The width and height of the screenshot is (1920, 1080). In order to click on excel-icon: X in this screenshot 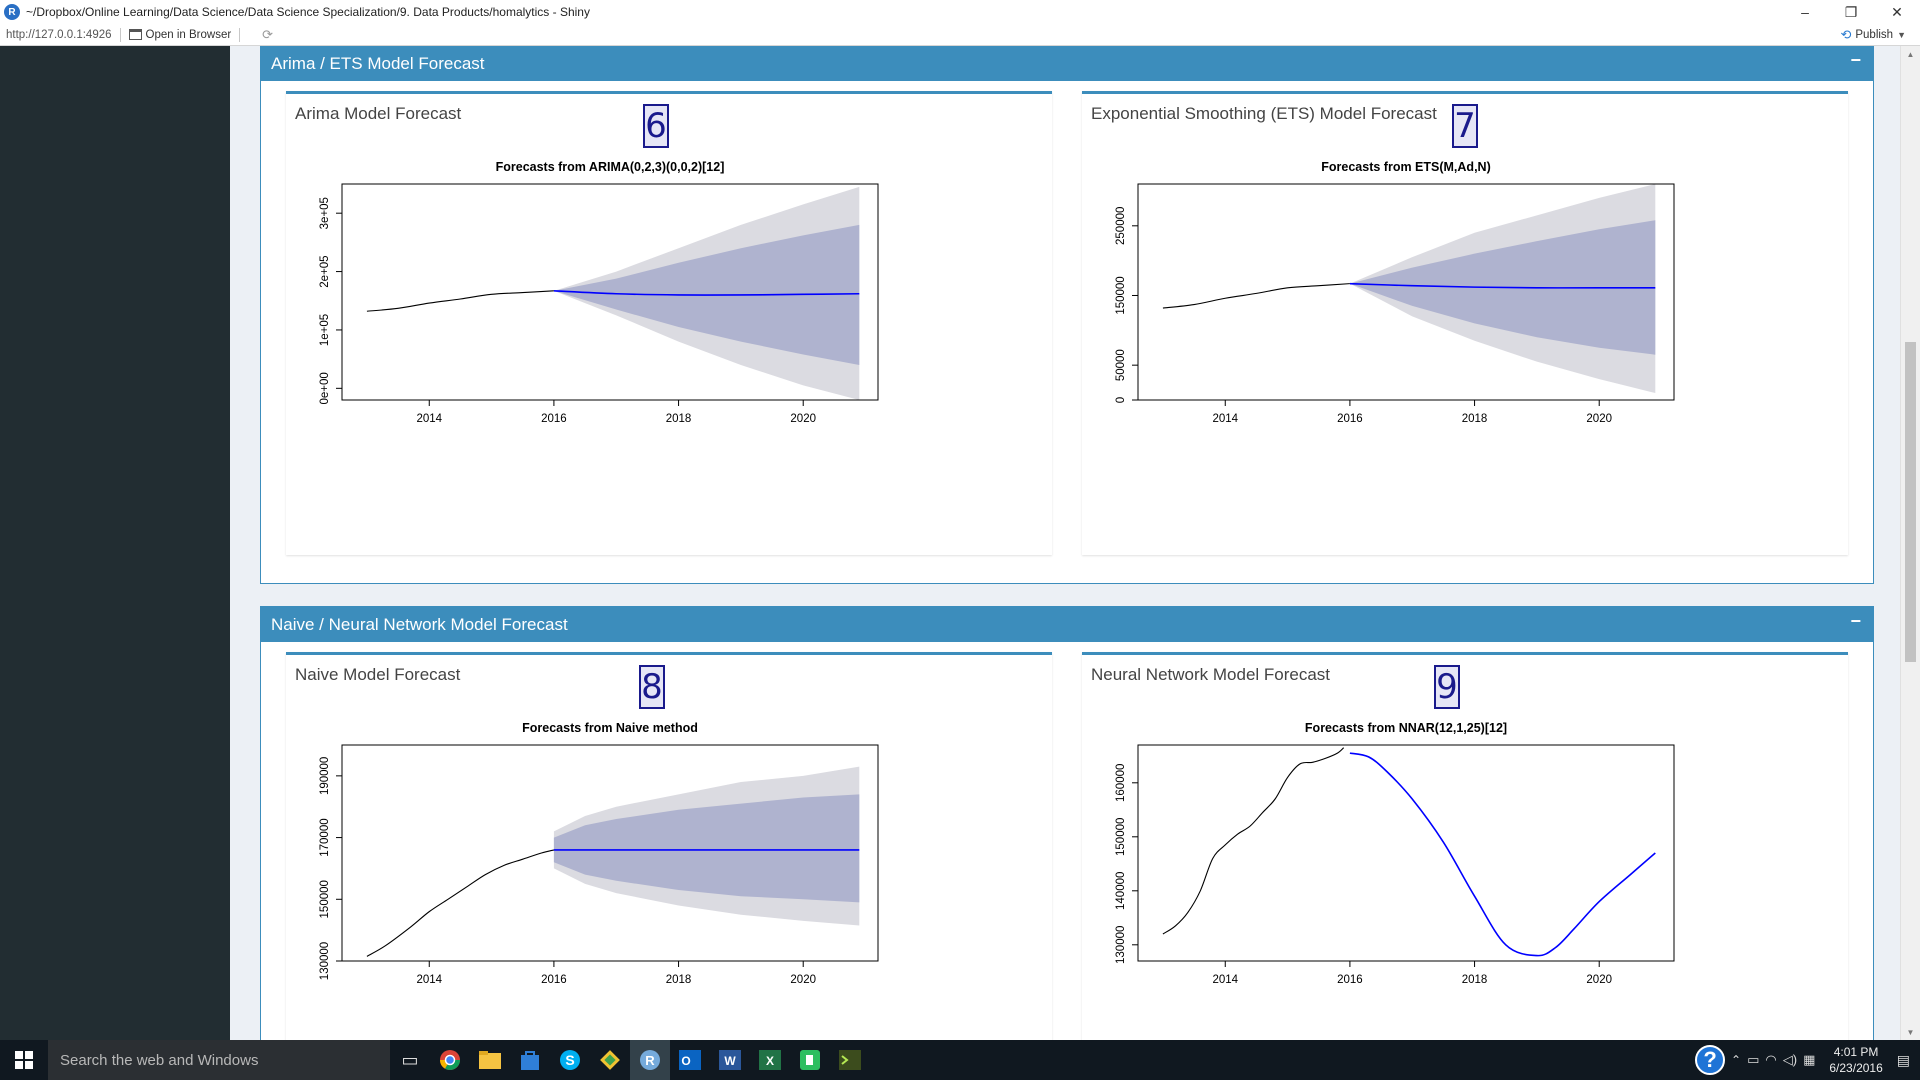, I will do `click(770, 1060)`.